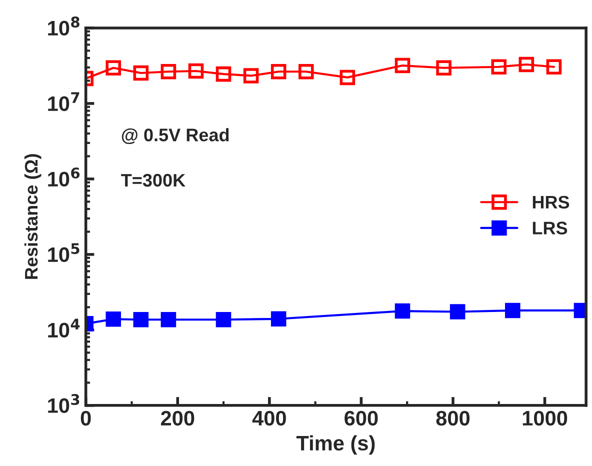 This screenshot has width=592, height=466. I want to click on y-tick-label: 10$^{3}$, so click(64, 404).